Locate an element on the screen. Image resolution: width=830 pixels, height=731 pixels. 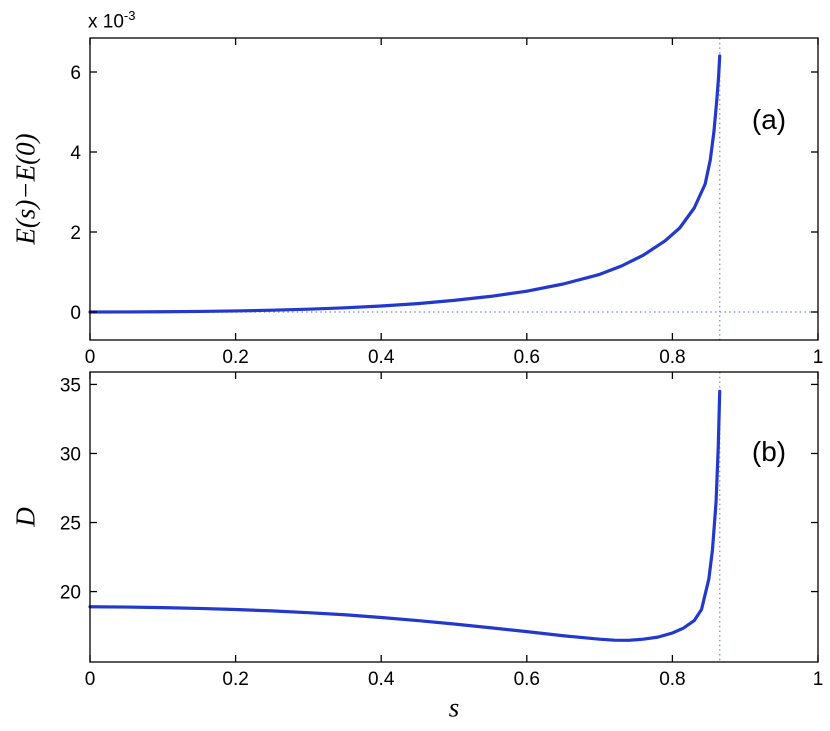
y-tick-label: 30 is located at coordinates (70, 454).